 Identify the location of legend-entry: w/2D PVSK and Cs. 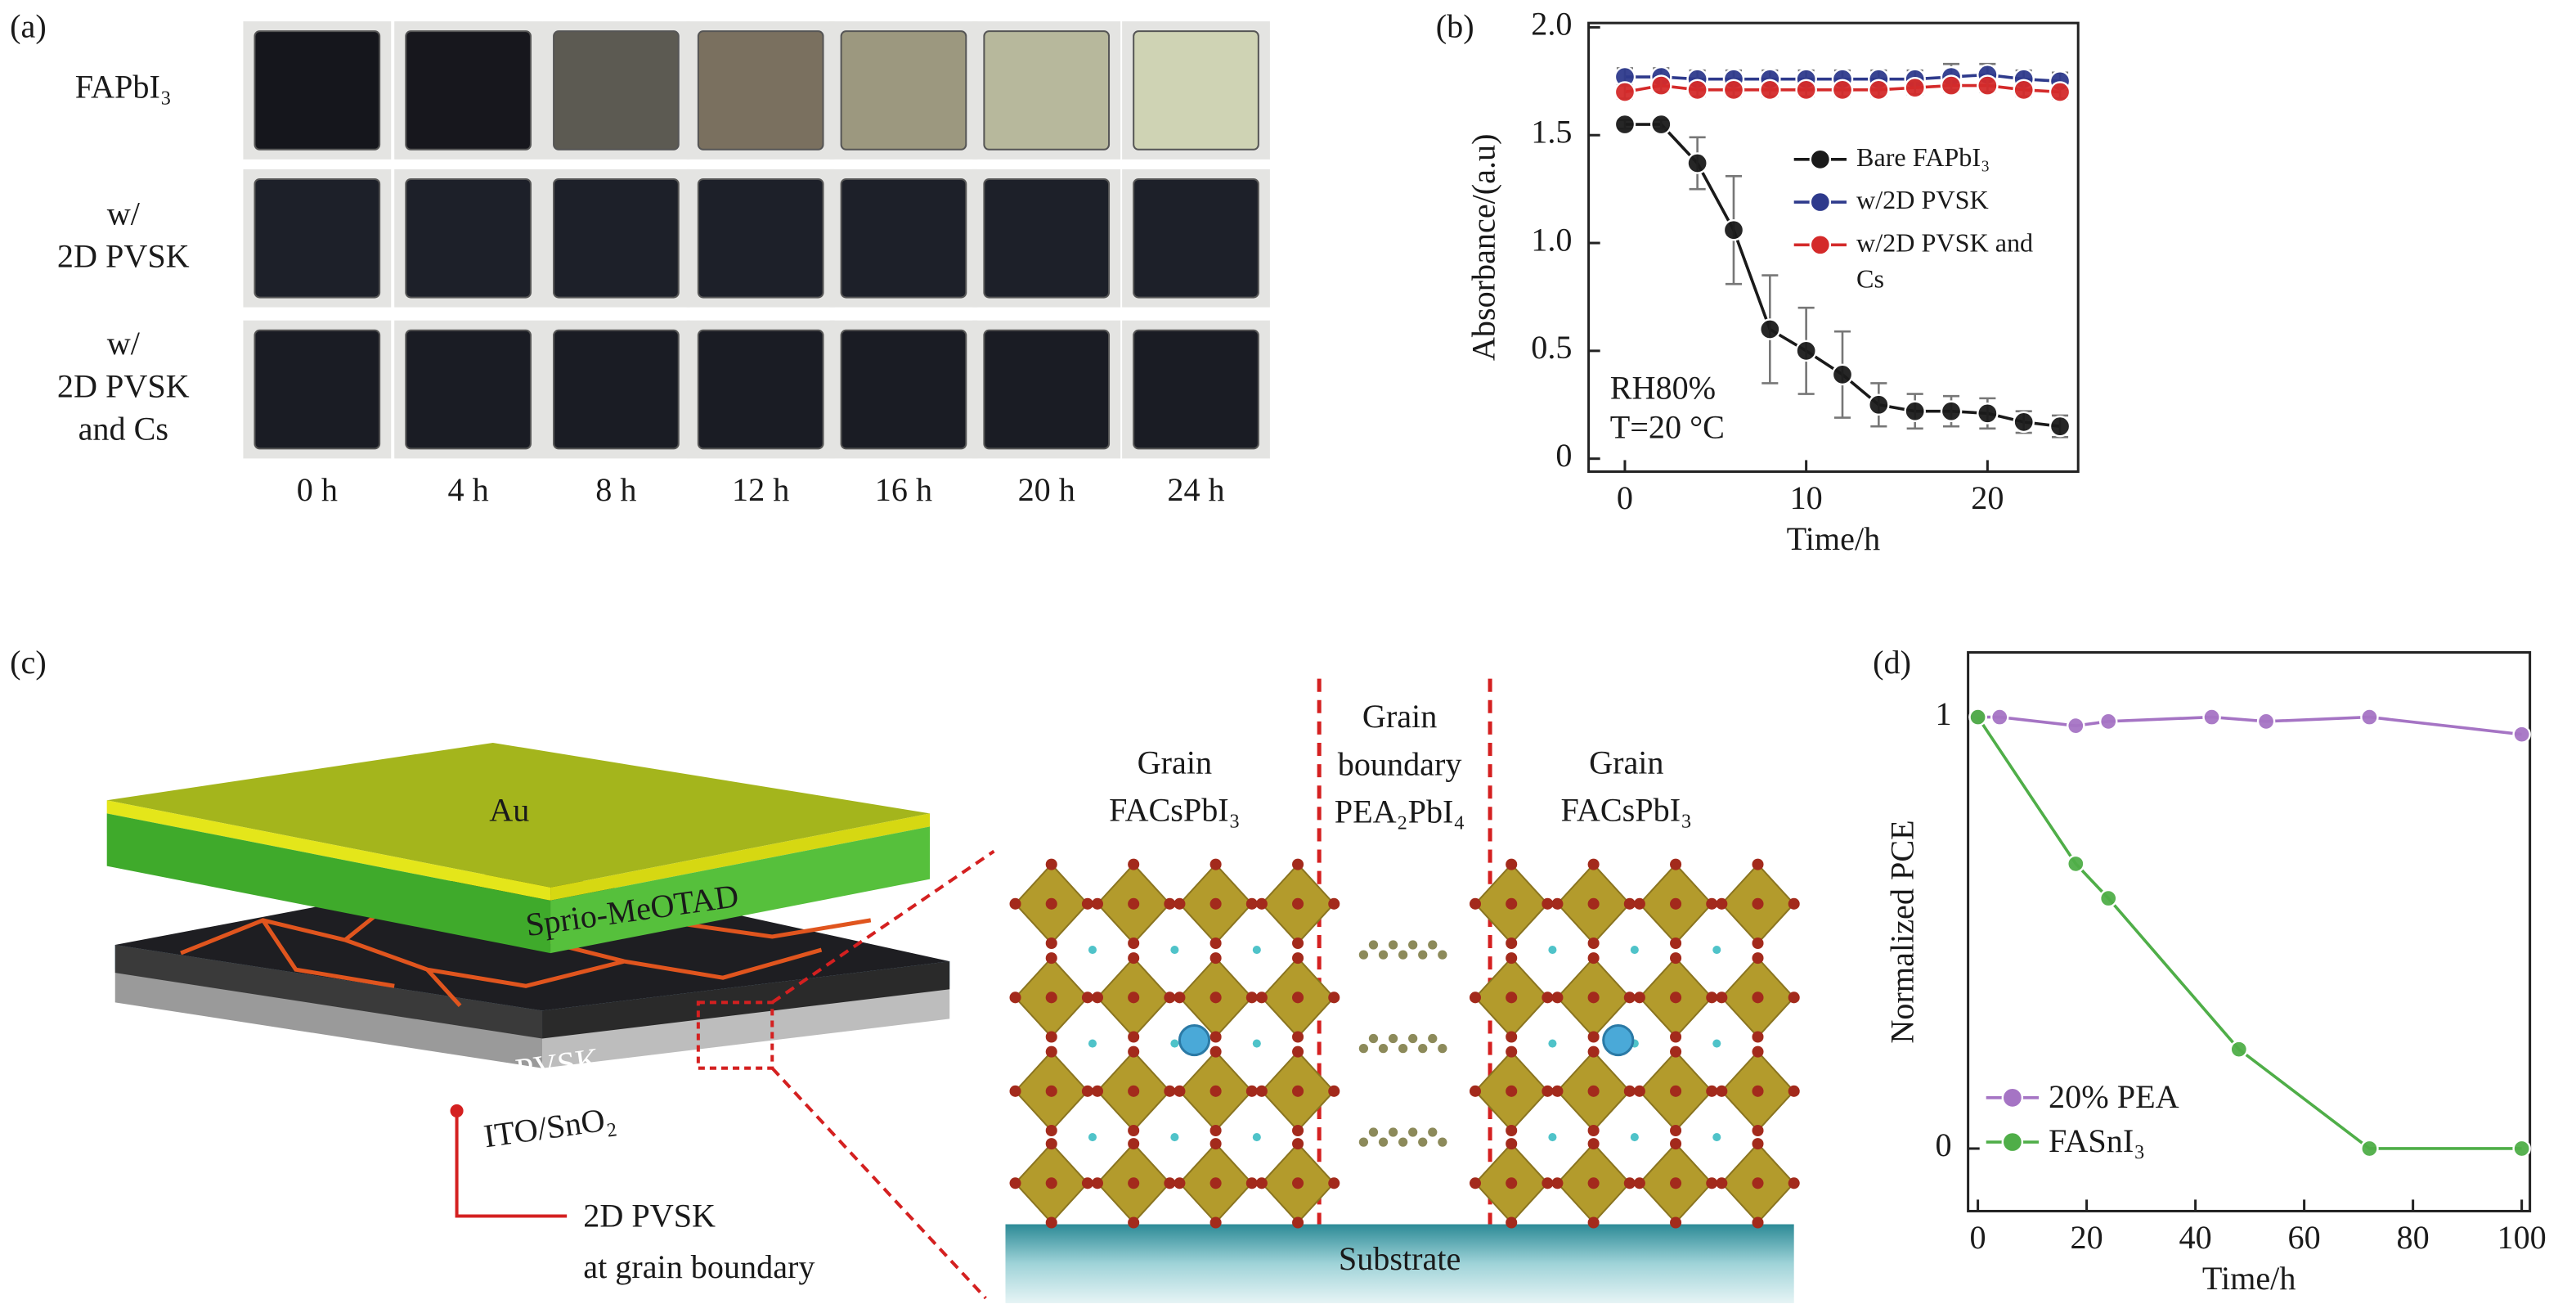
(1944, 262).